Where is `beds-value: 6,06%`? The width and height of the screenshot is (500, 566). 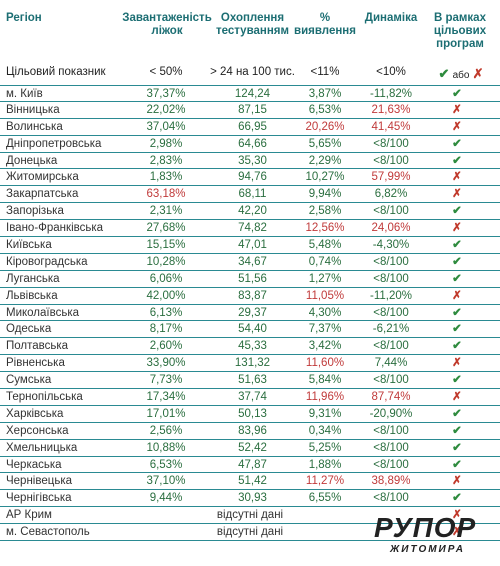 beds-value: 6,06% is located at coordinates (166, 278).